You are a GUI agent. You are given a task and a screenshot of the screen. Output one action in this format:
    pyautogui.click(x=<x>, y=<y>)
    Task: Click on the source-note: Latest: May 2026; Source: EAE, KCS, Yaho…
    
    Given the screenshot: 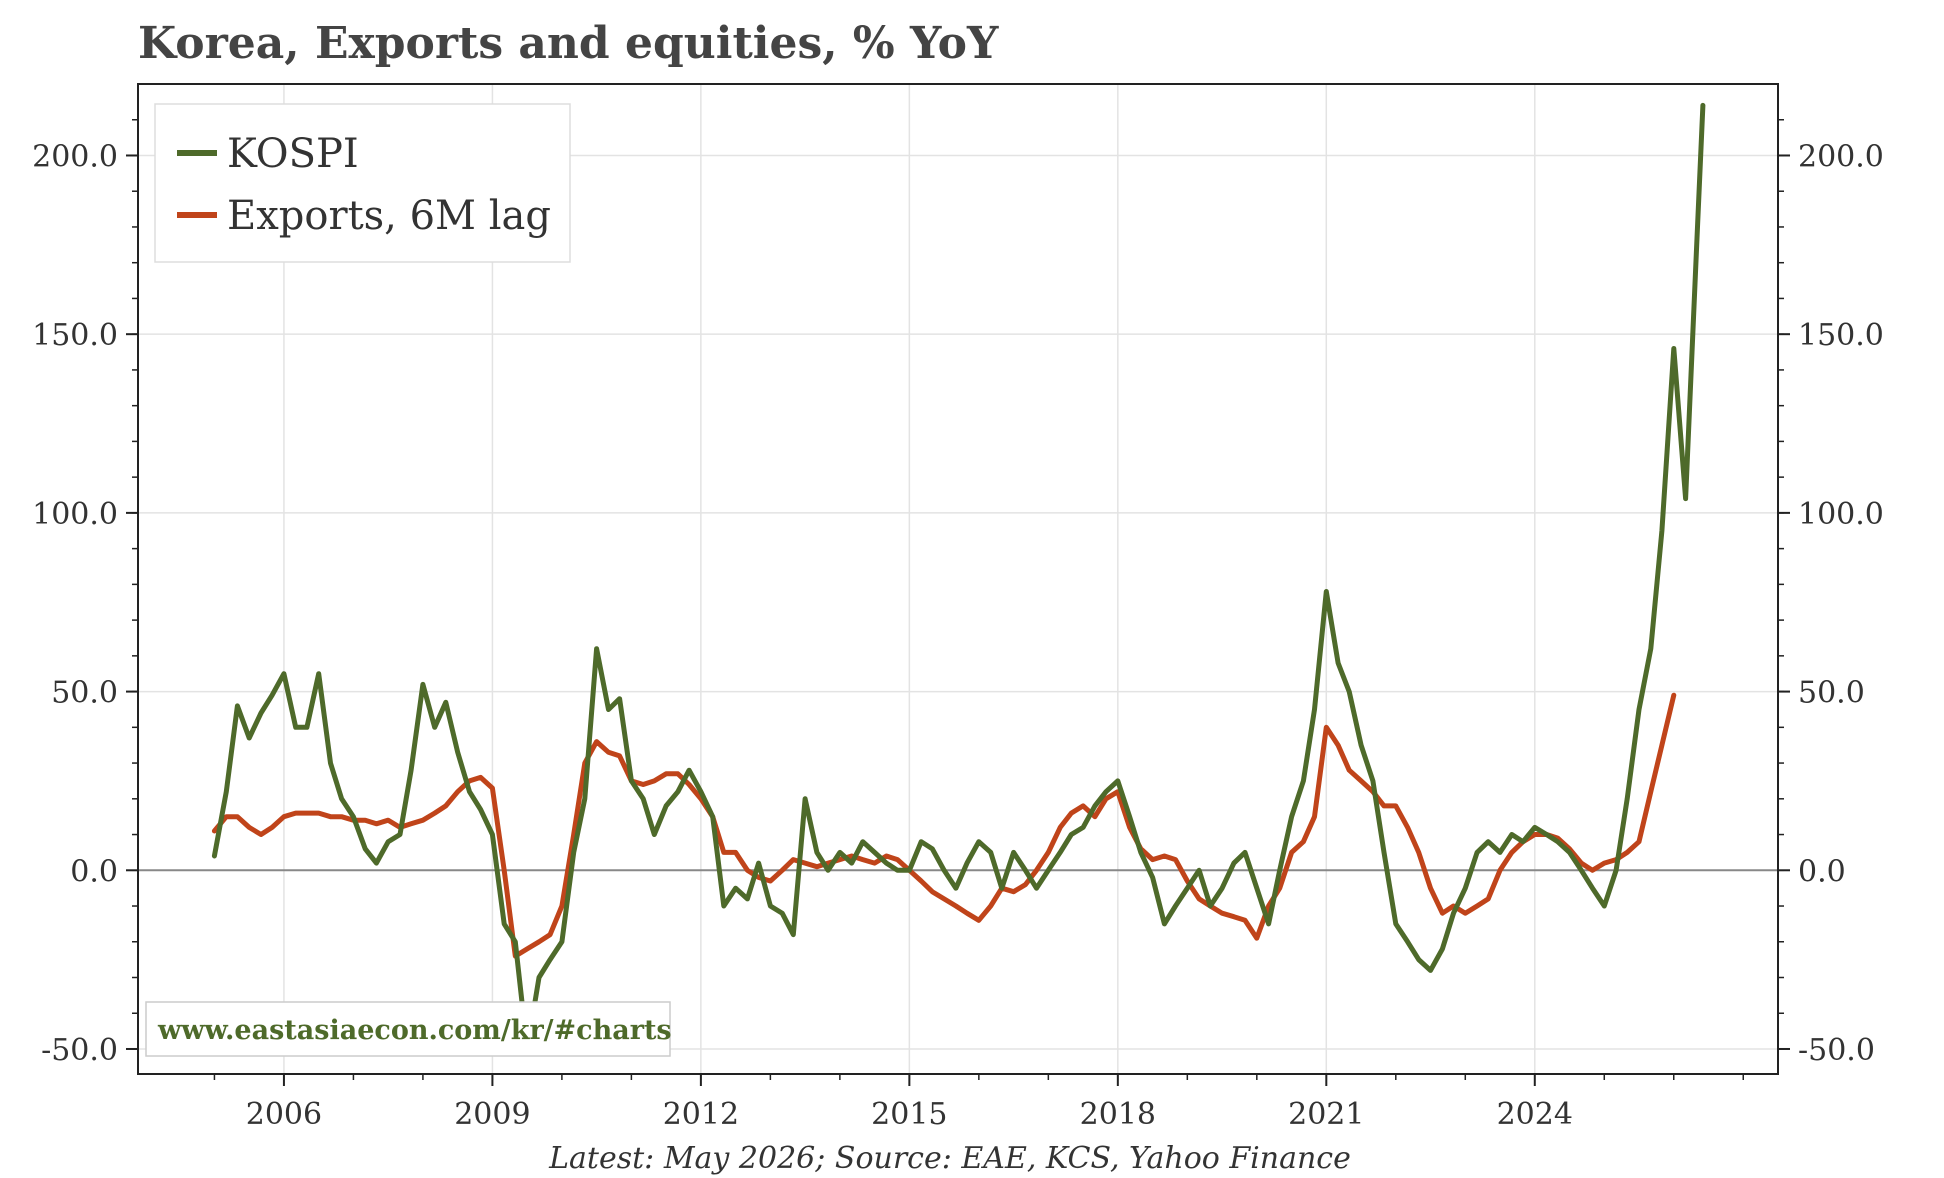 What is the action you would take?
    pyautogui.click(x=949, y=1158)
    